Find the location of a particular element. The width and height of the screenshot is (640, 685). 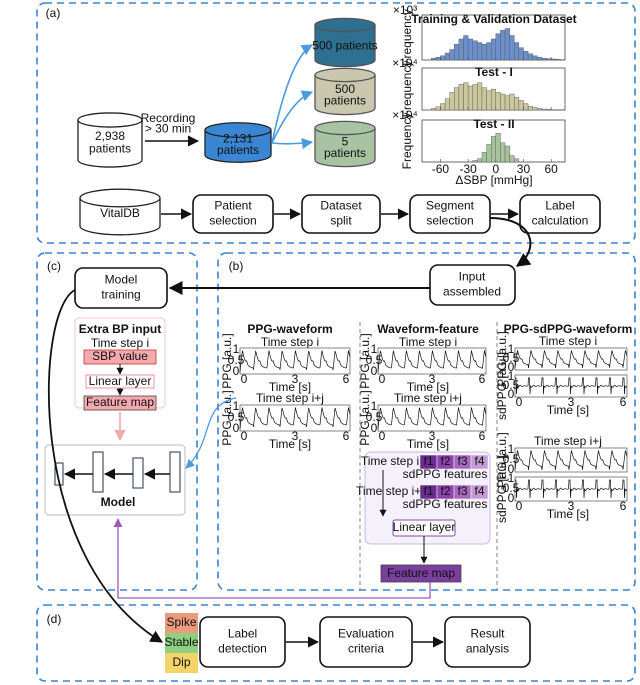

x-label: ΔSBP [mmHg] is located at coordinates (493, 180).